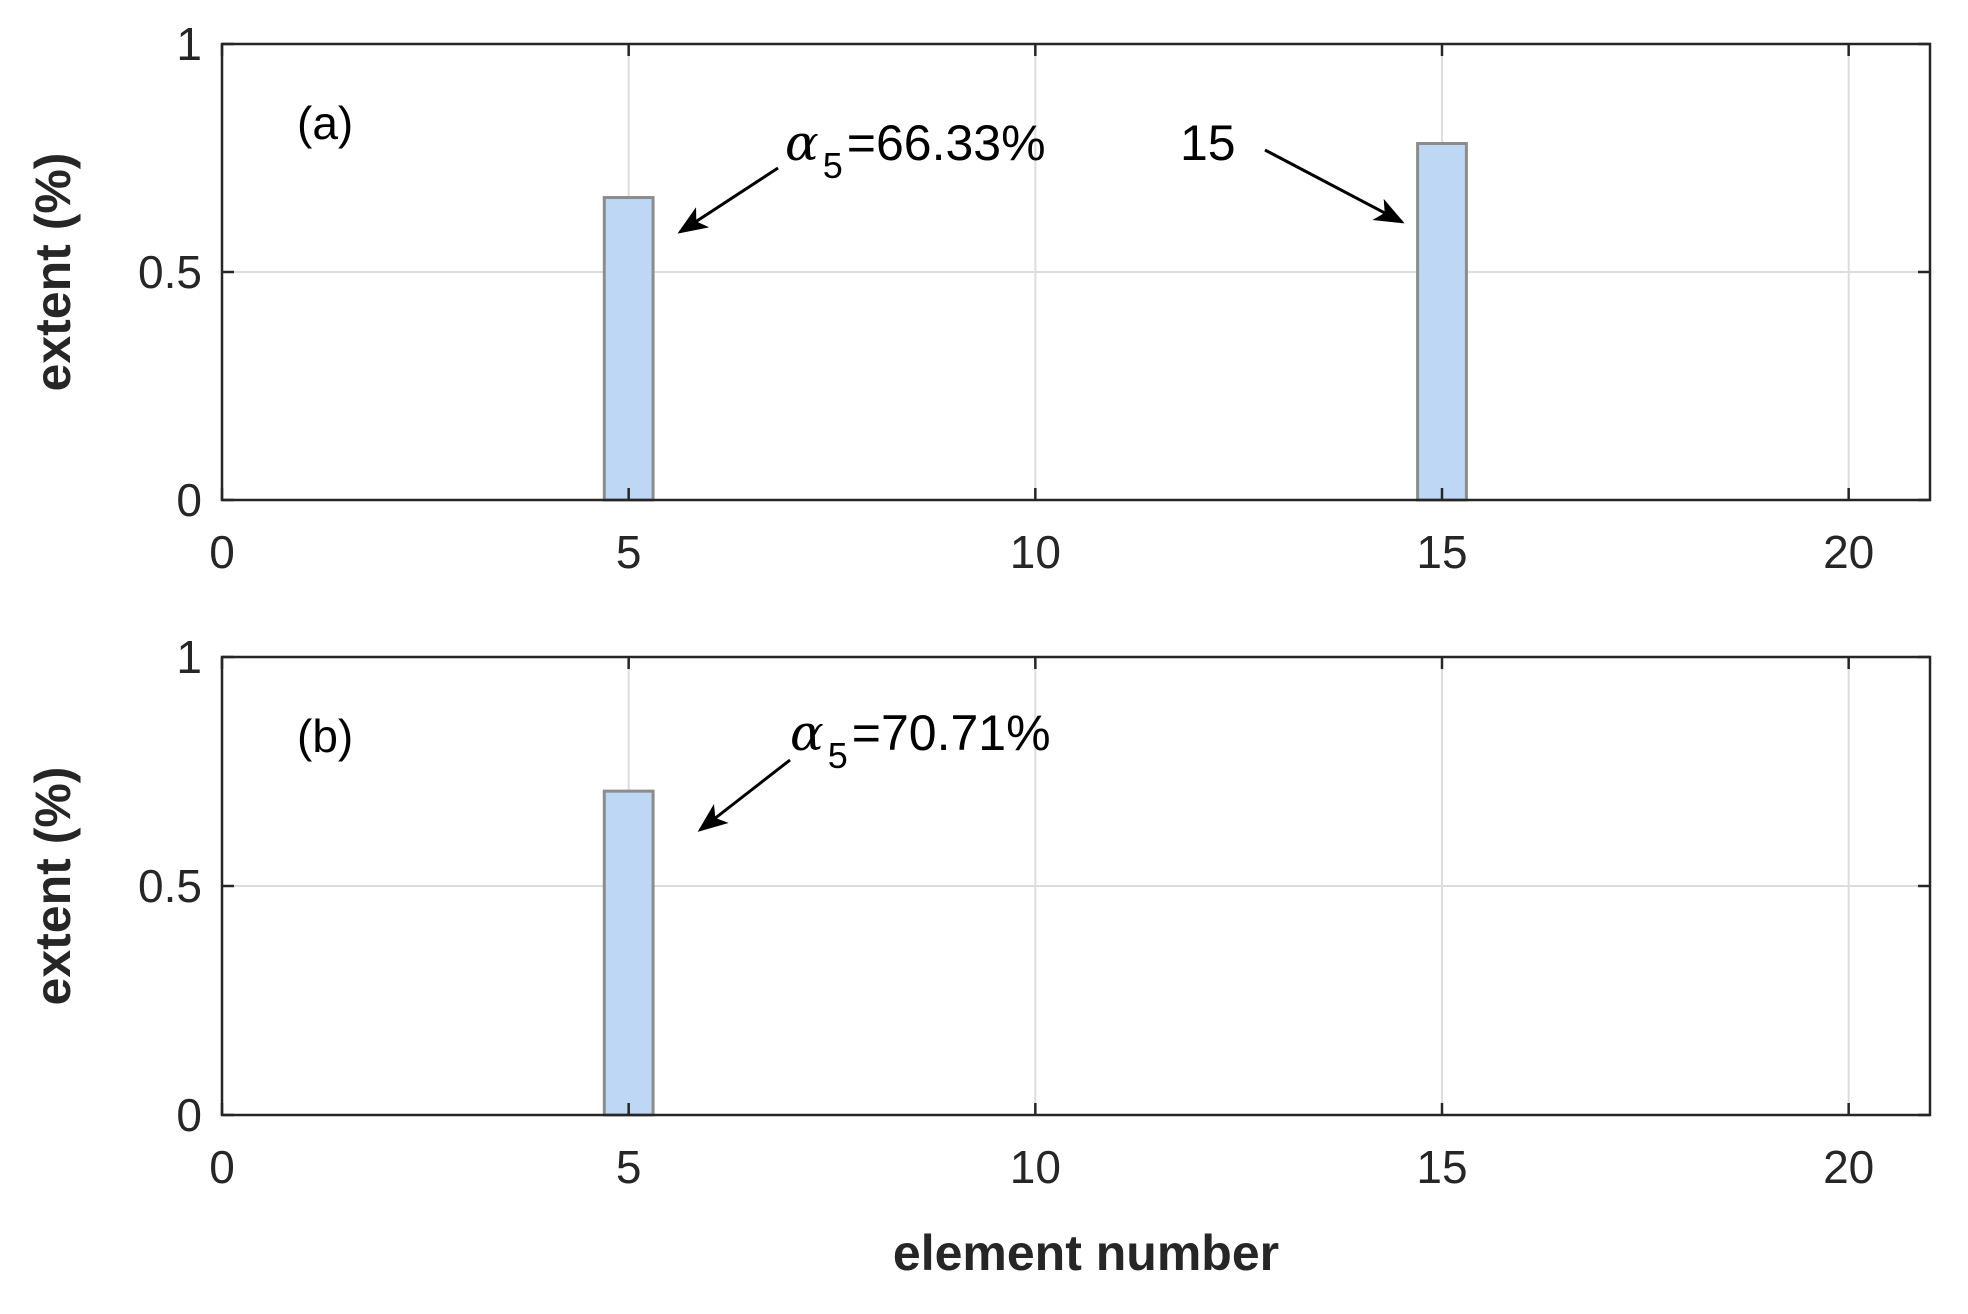 The height and width of the screenshot is (1314, 1968). What do you see at coordinates (1086, 1253) in the screenshot?
I see `x-axis-label: element number` at bounding box center [1086, 1253].